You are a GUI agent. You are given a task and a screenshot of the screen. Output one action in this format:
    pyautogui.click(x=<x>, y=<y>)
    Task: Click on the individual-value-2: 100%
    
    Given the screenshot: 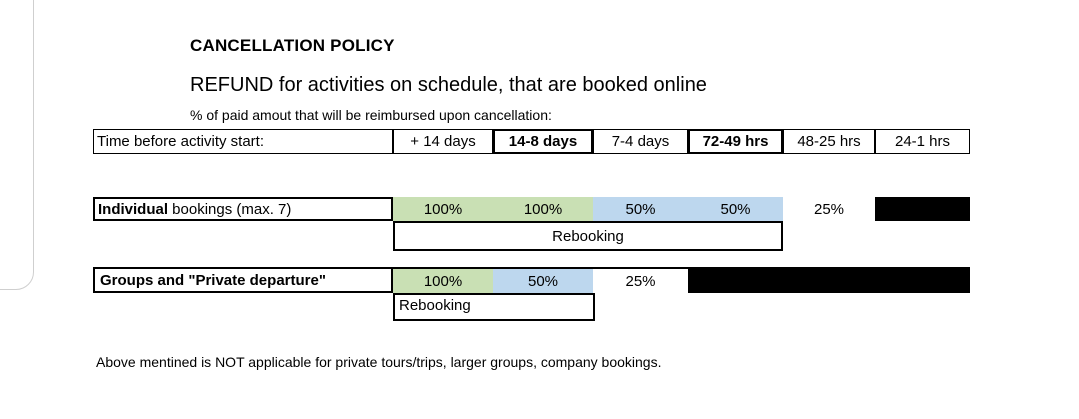 What is the action you would take?
    pyautogui.click(x=543, y=209)
    